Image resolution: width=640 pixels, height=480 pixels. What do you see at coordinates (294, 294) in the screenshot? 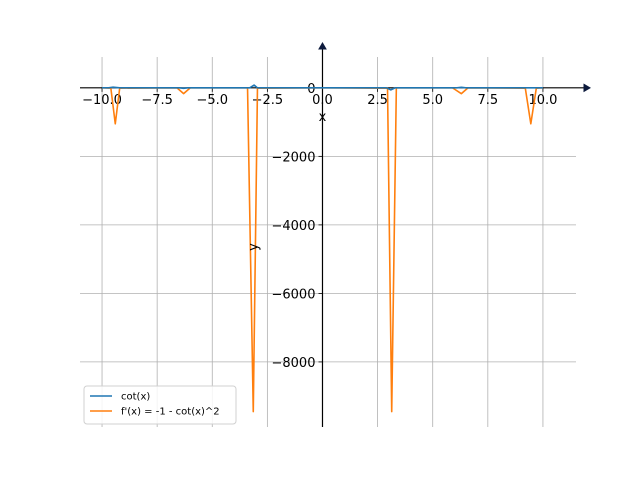
I see `y-tick-label: −6000` at bounding box center [294, 294].